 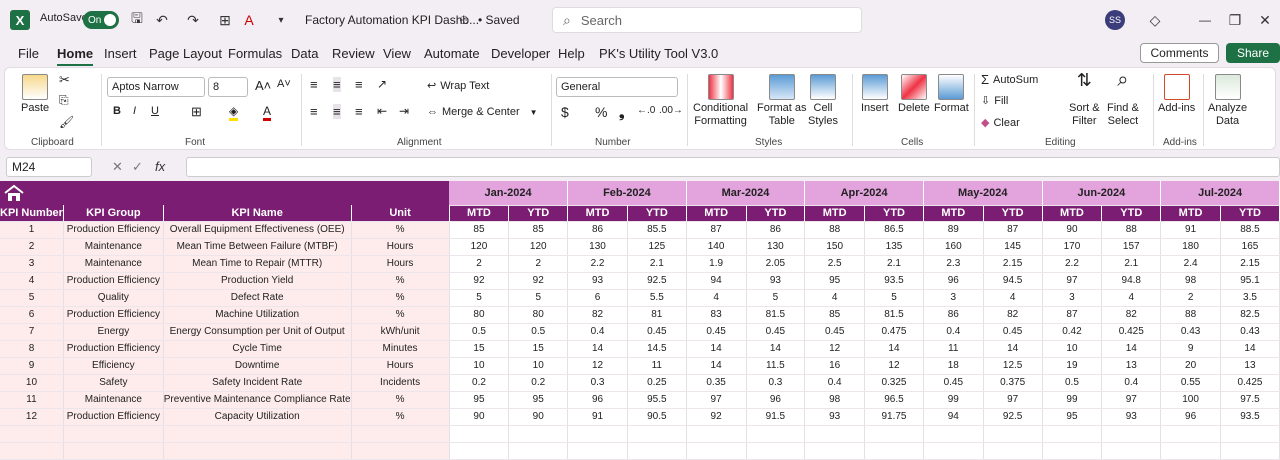 I want to click on save-icon: 🖫, so click(x=137, y=18).